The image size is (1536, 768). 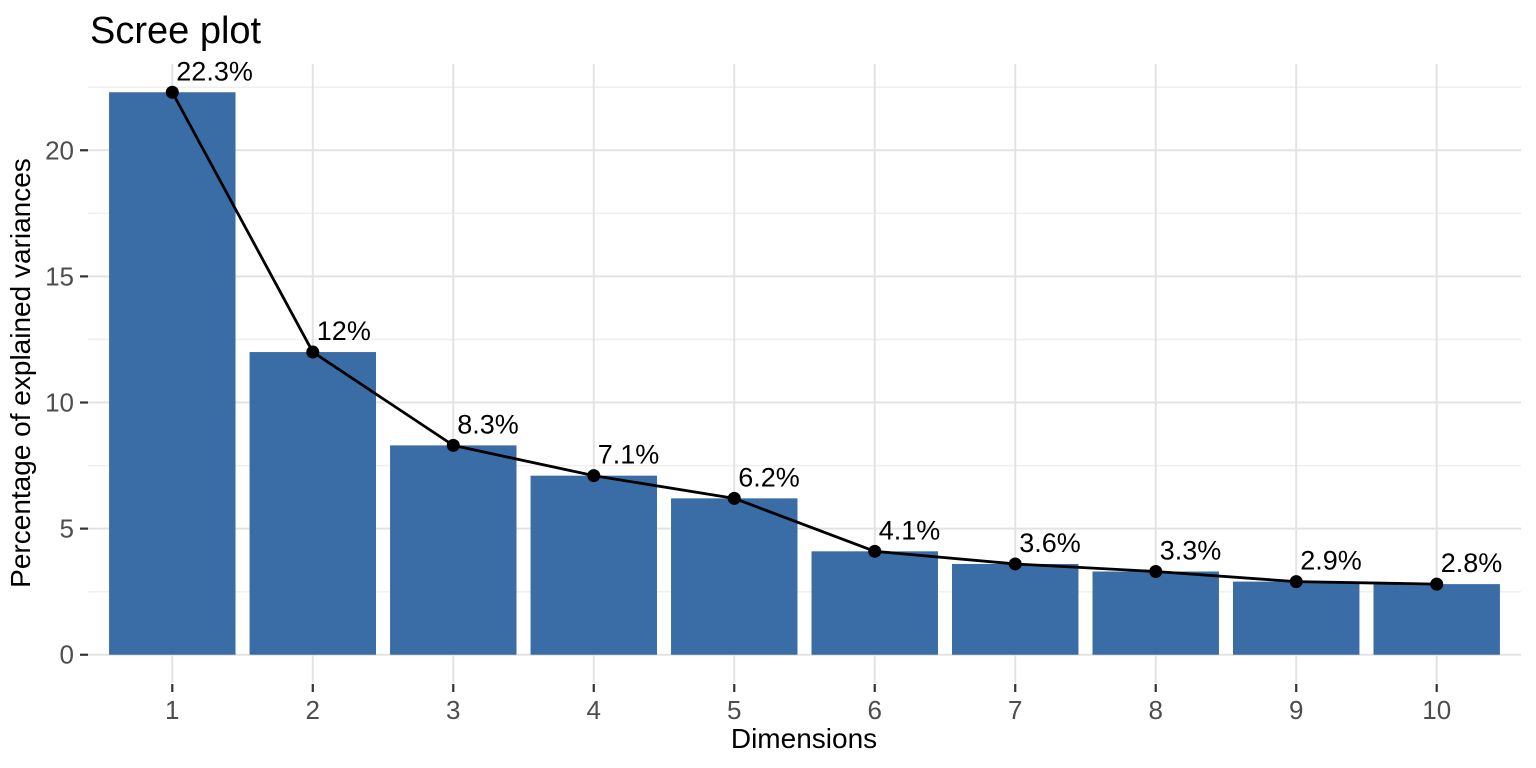 I want to click on value-label: 2.9%, so click(x=1331, y=561).